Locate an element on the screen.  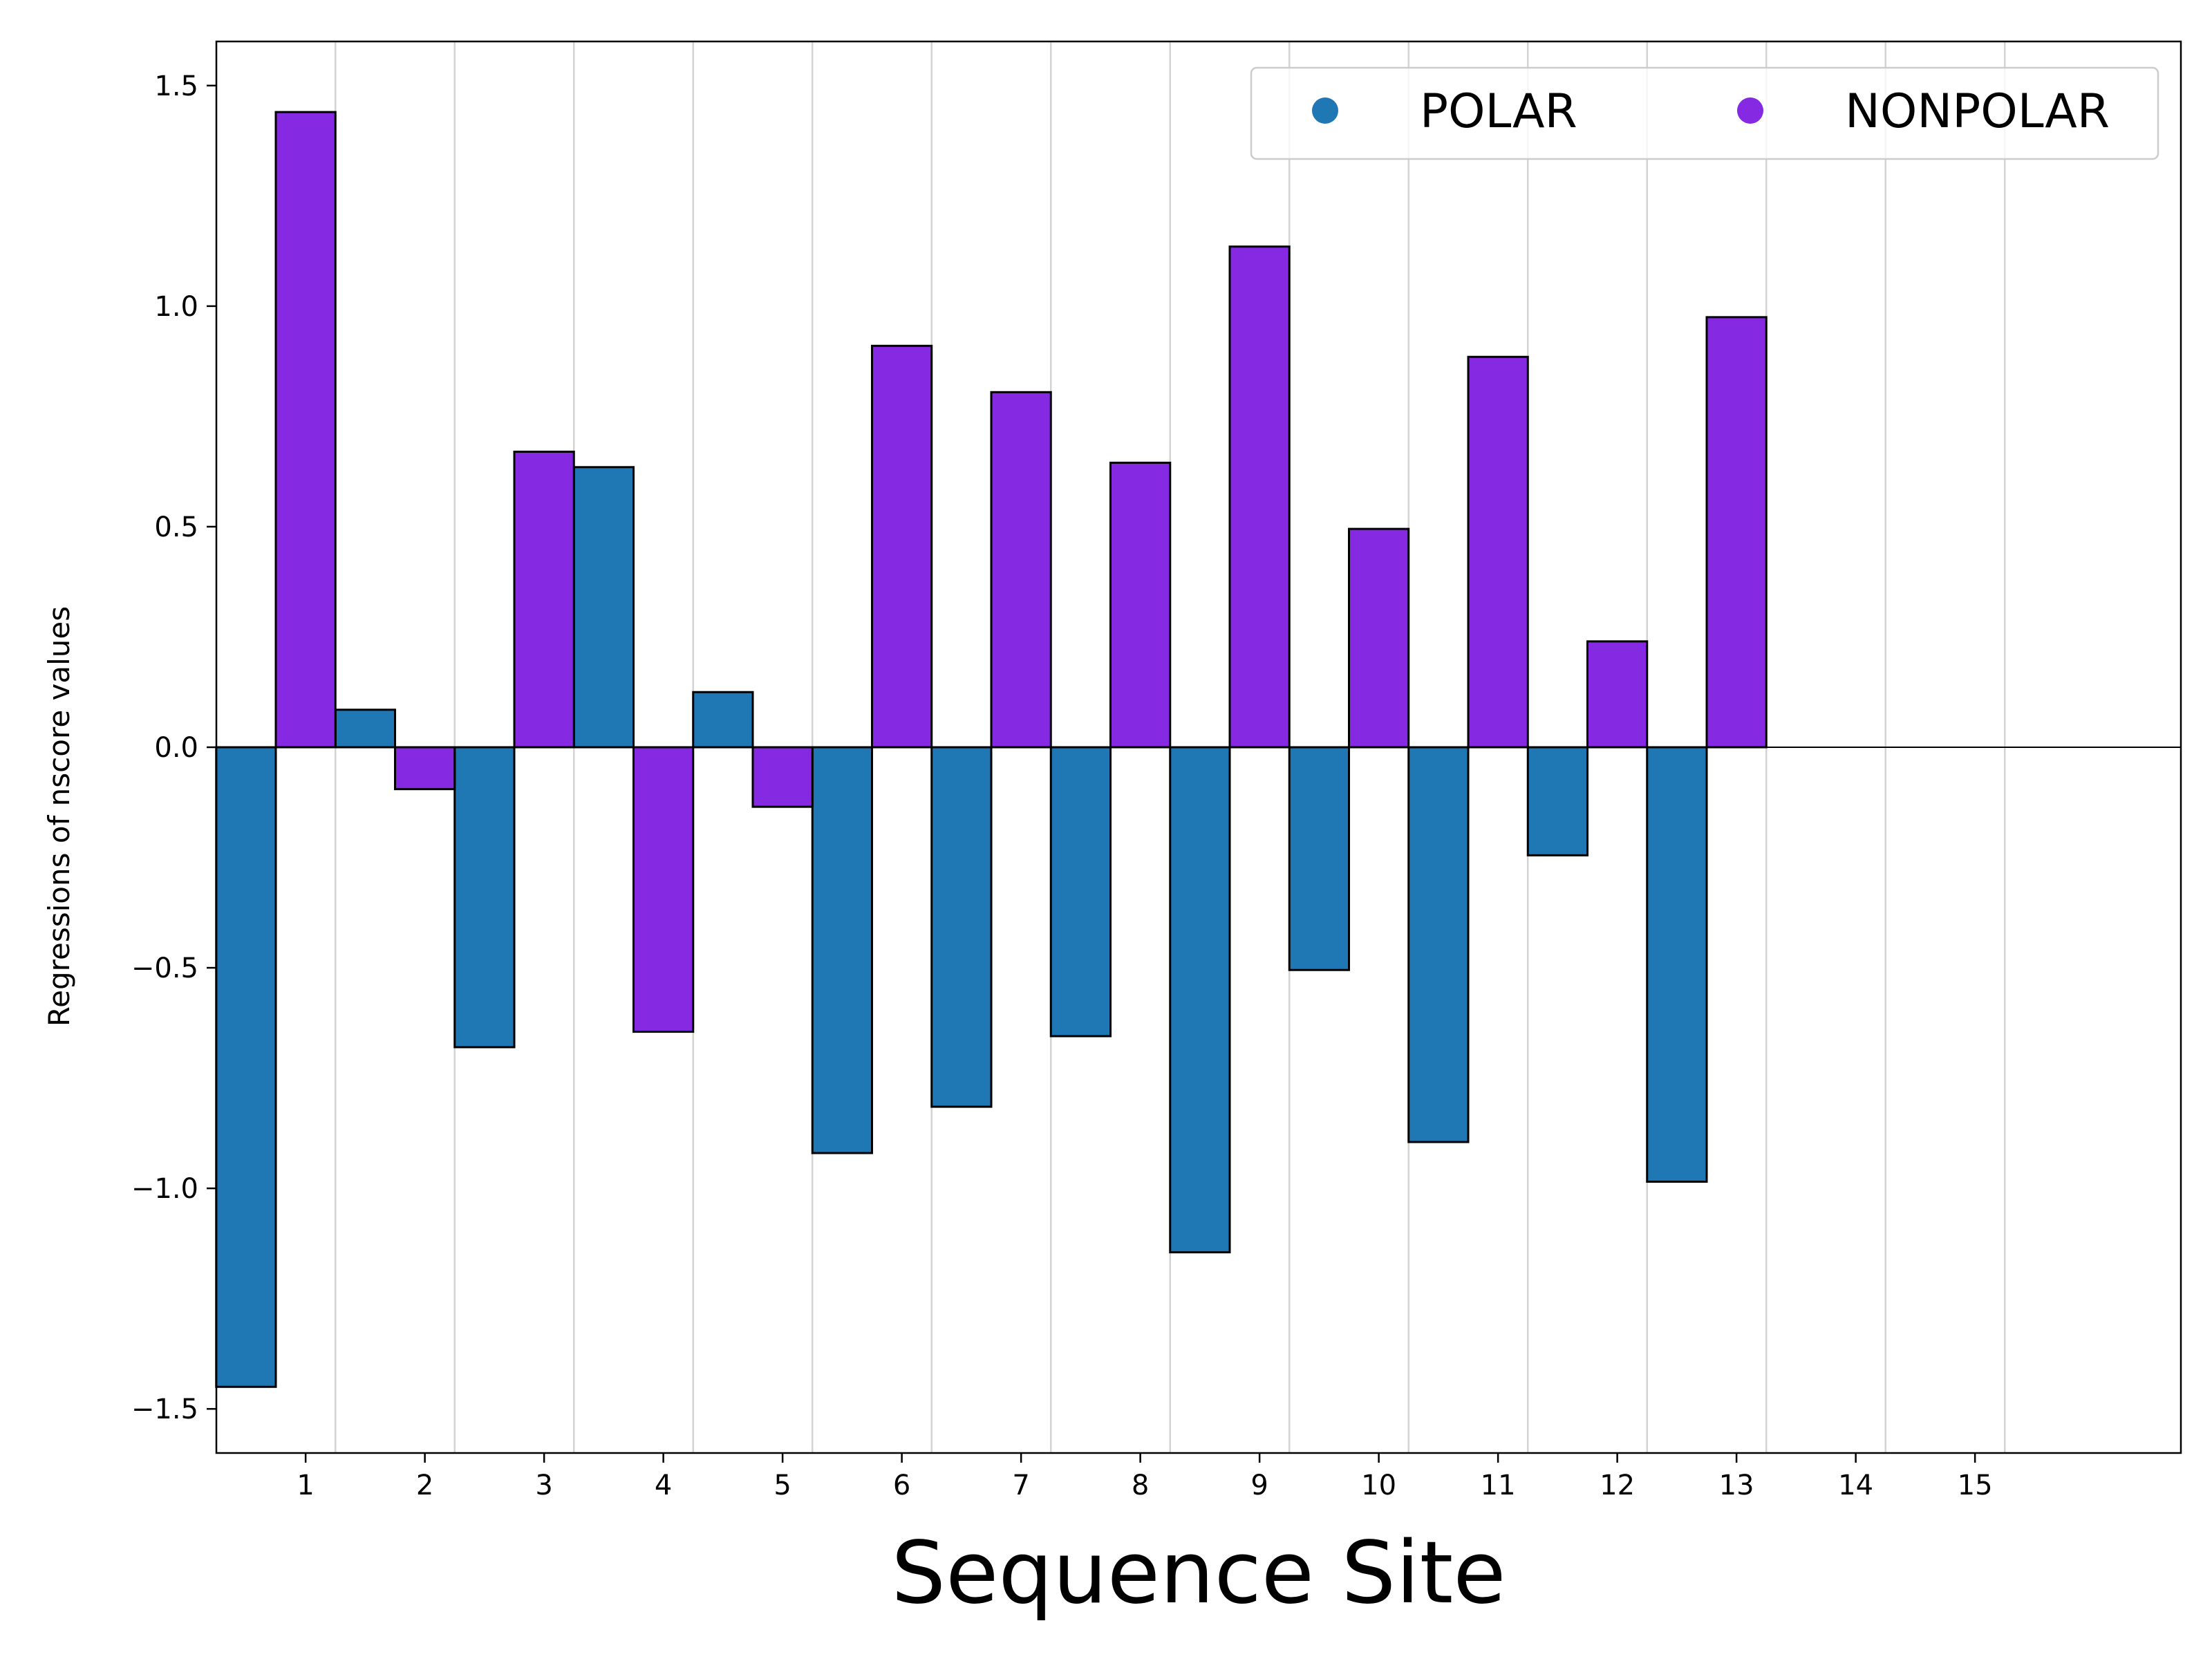
y-tick-label: −1.5 is located at coordinates (164, 1409).